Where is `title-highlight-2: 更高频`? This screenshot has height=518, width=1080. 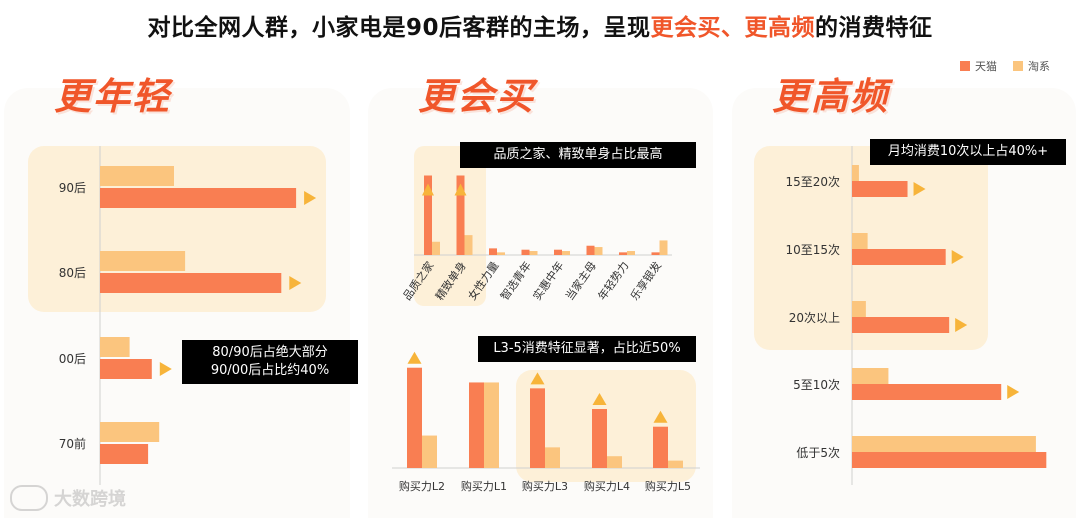 title-highlight-2: 更高频 is located at coordinates (779, 28).